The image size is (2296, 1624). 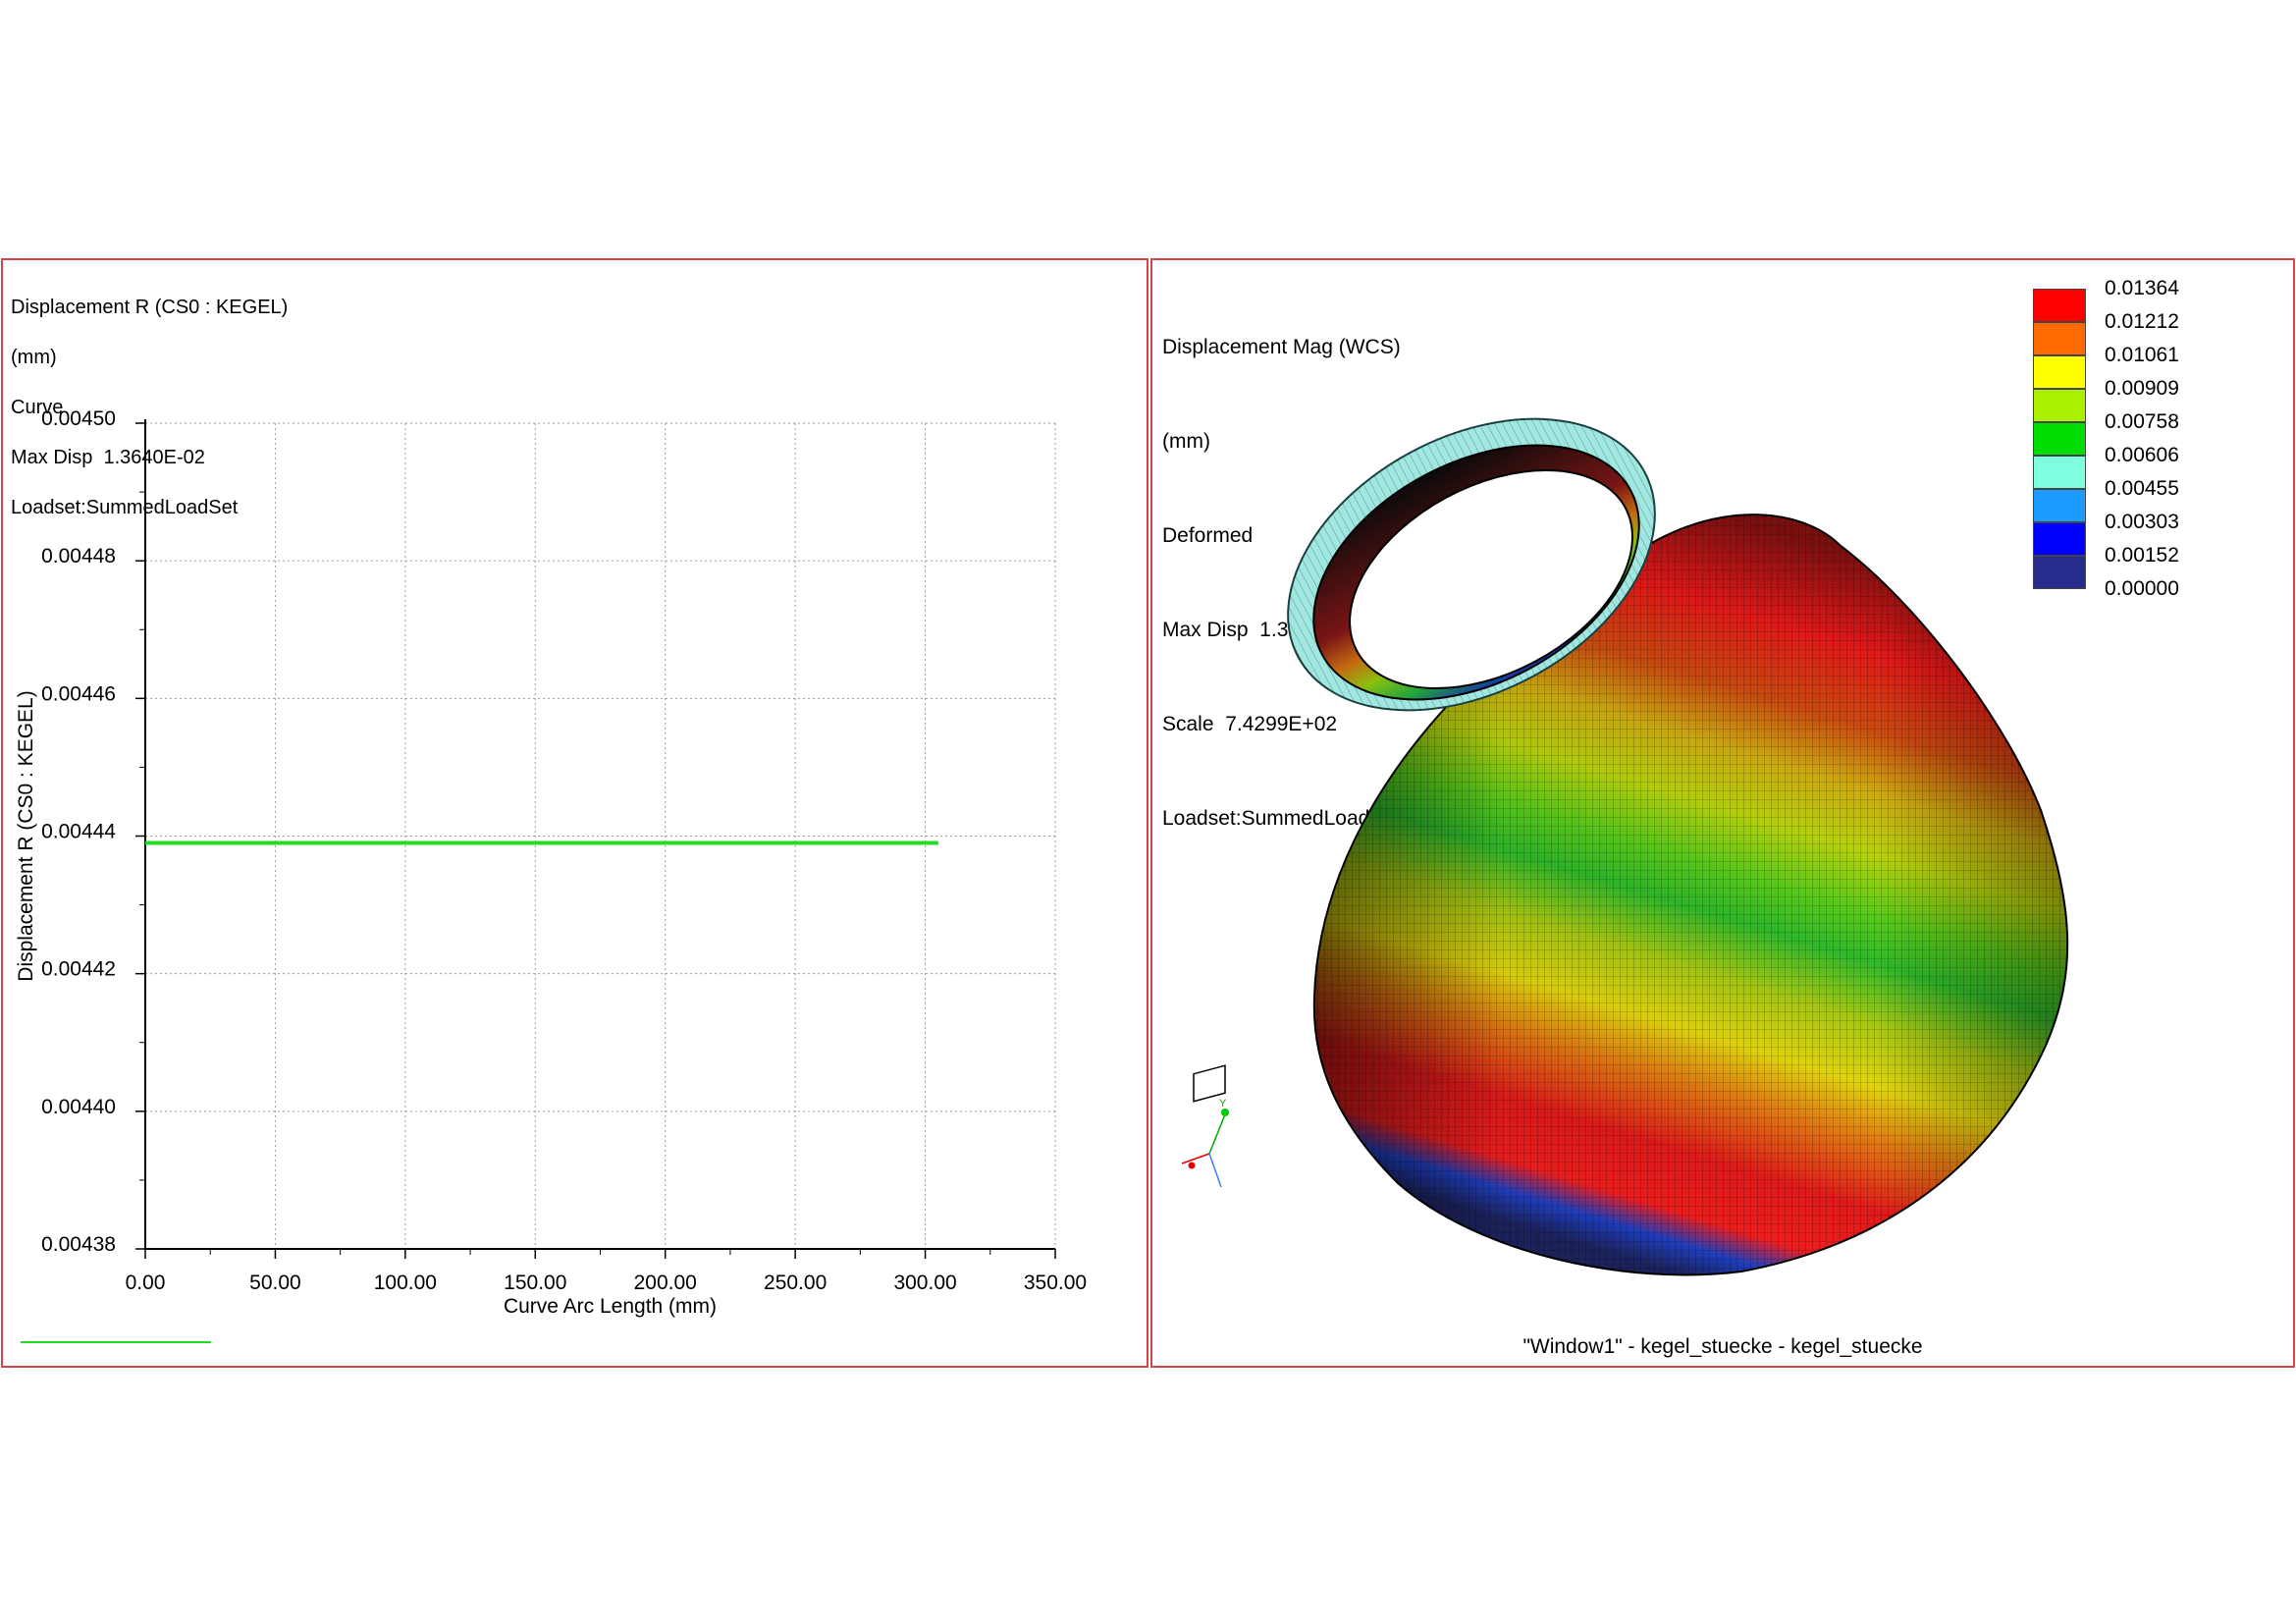 What do you see at coordinates (1282, 347) in the screenshot?
I see `model-title: Displacement Mag (WCS)` at bounding box center [1282, 347].